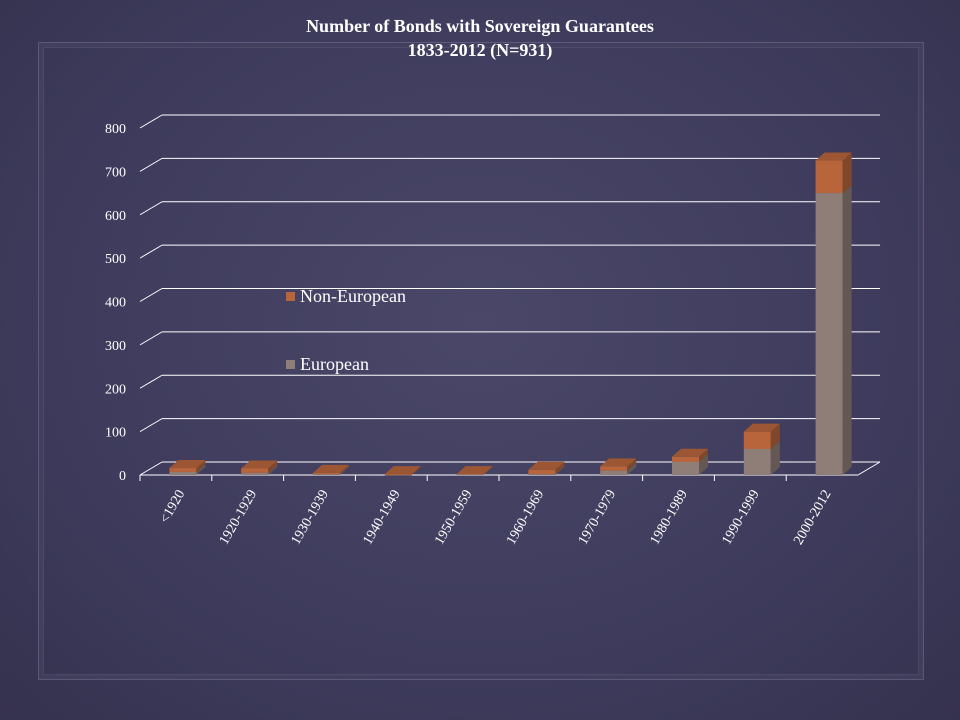  I want to click on legend-label: Non-European, so click(353, 296).